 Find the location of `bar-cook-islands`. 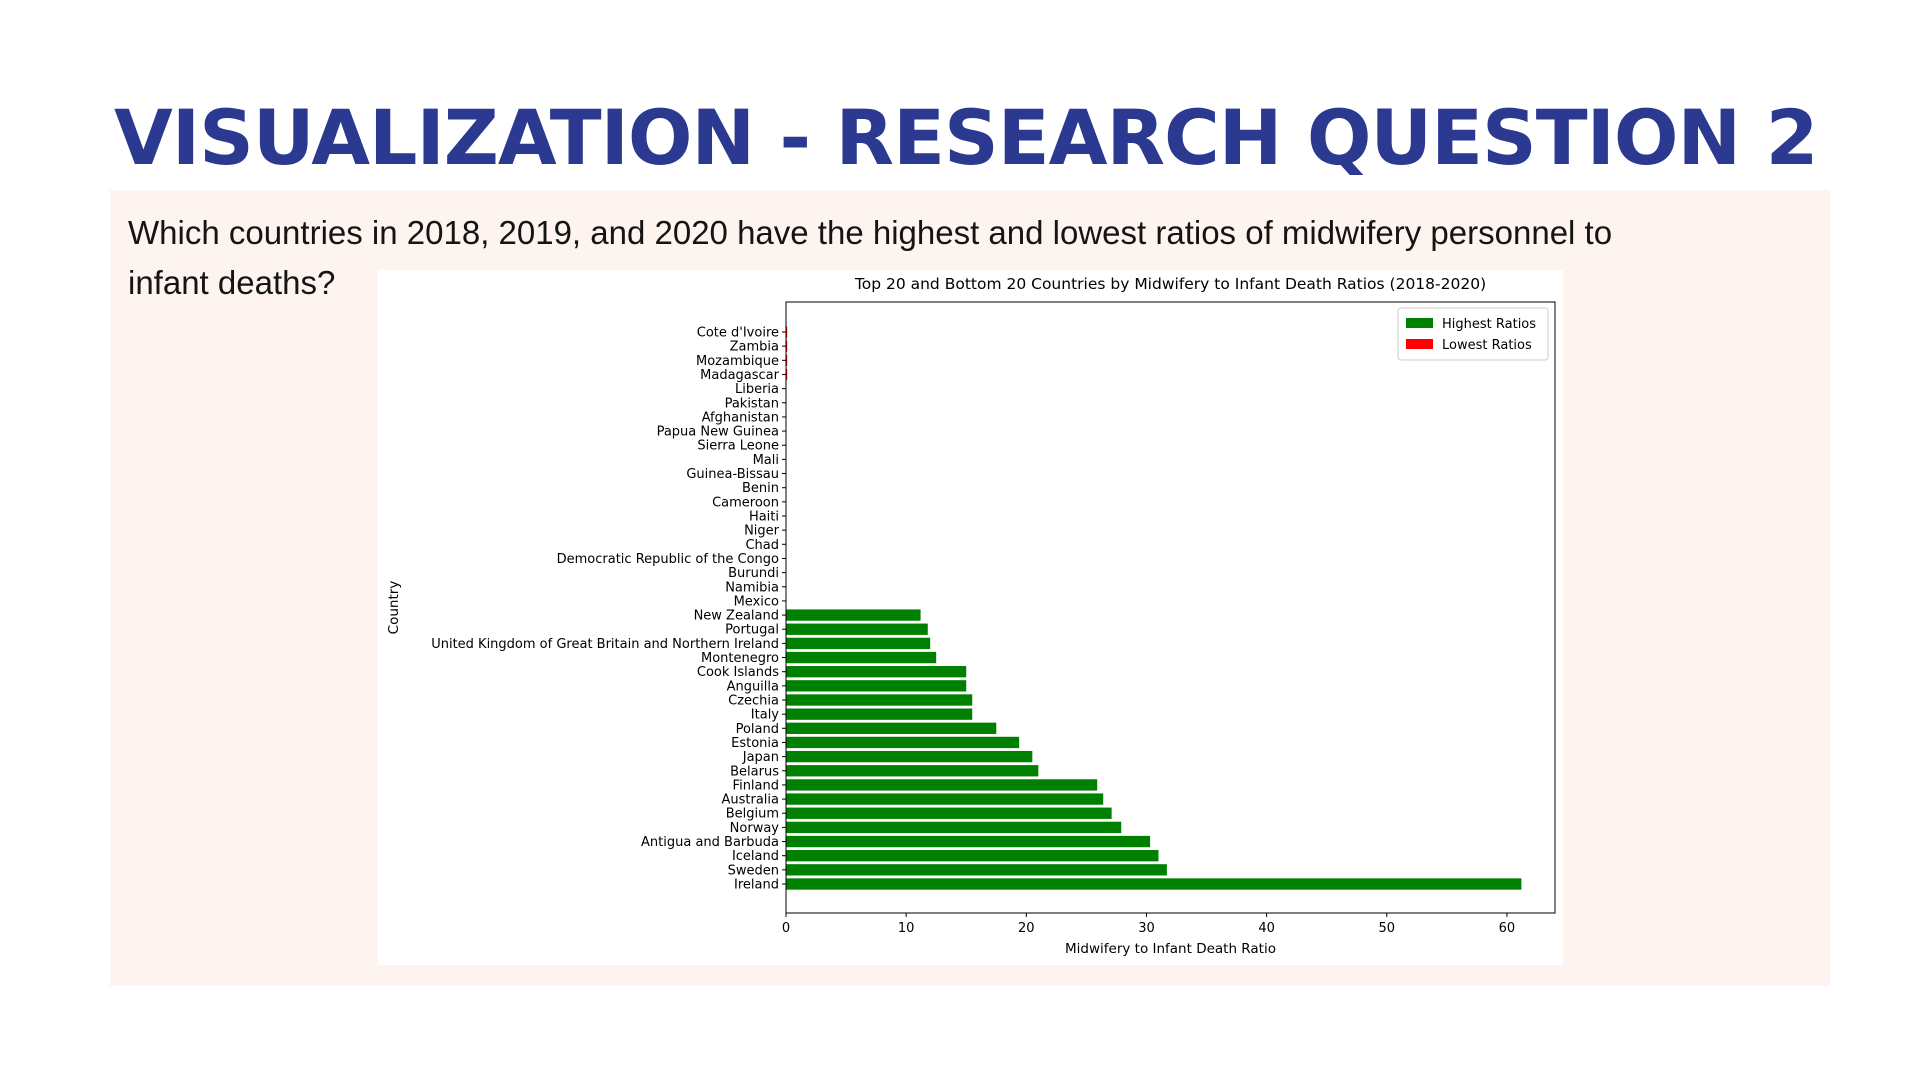

bar-cook-islands is located at coordinates (876, 672).